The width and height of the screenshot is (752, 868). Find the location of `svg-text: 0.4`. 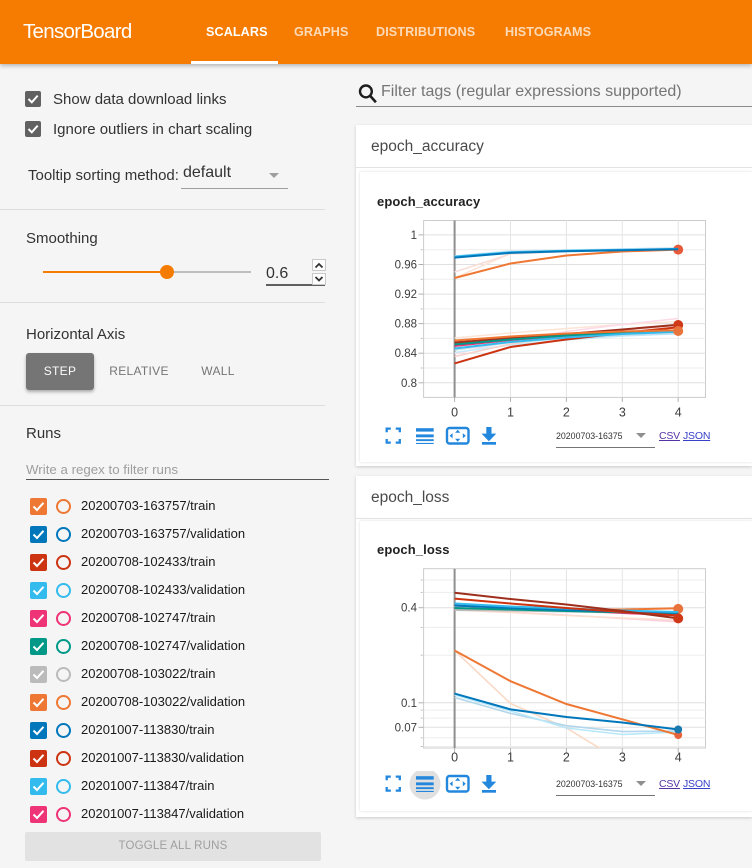

svg-text: 0.4 is located at coordinates (409, 609).